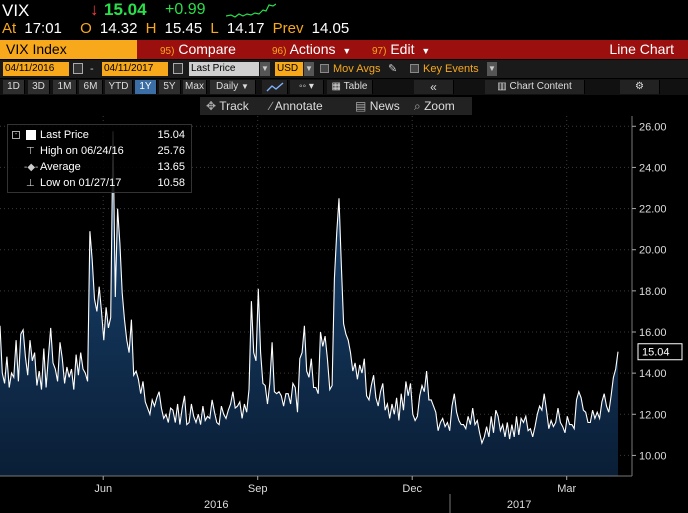  I want to click on actions-label: Actions, so click(312, 49).